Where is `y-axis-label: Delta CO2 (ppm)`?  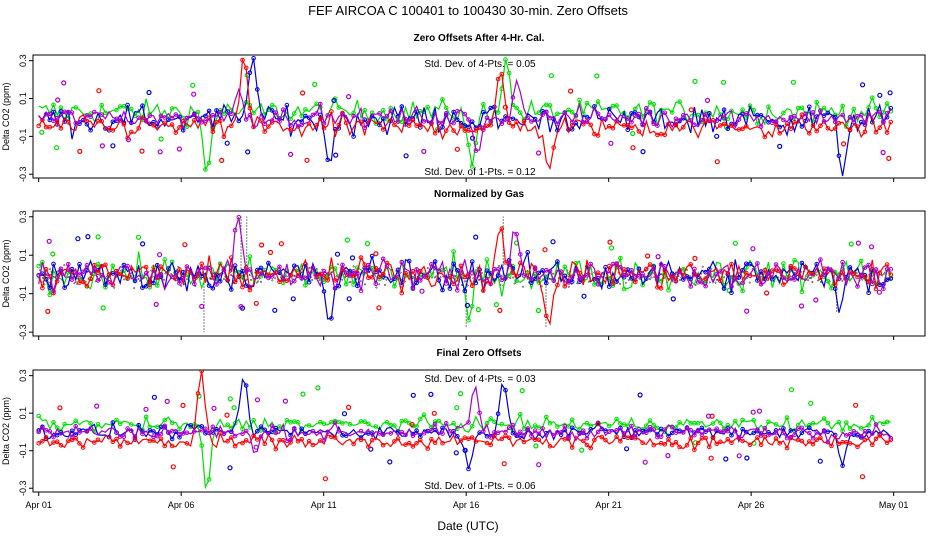
y-axis-label: Delta CO2 (ppm) is located at coordinates (6, 431).